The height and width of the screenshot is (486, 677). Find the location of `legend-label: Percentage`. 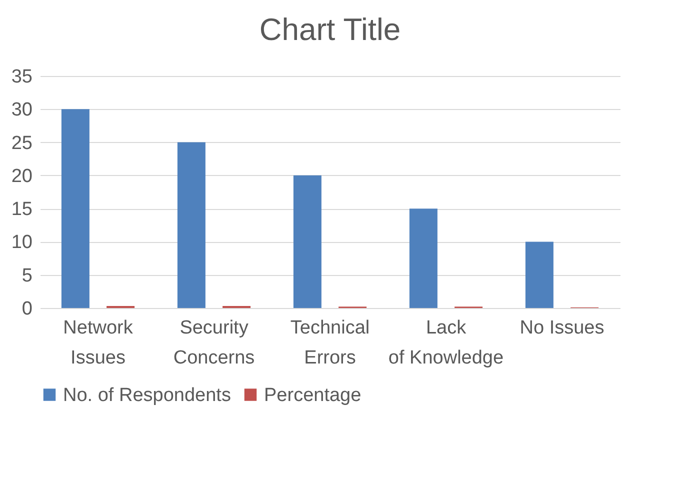

legend-label: Percentage is located at coordinates (313, 395).